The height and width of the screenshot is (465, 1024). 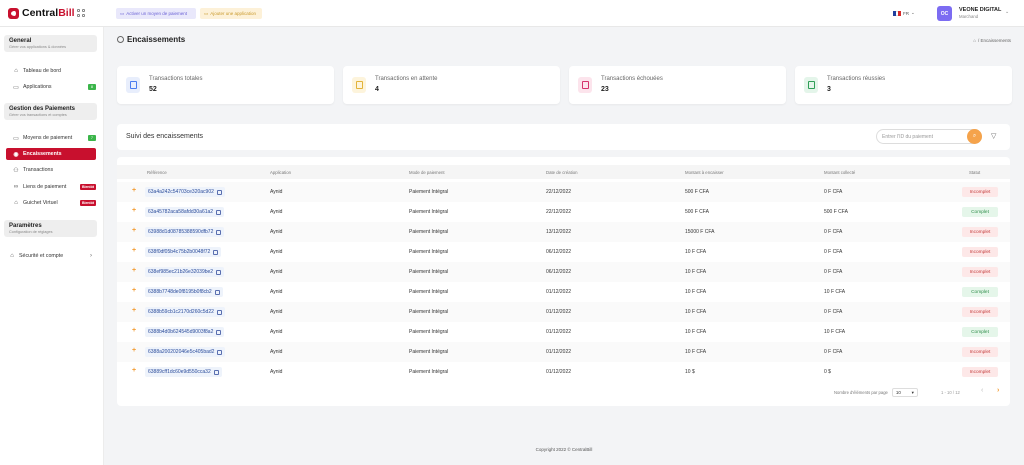 What do you see at coordinates (51, 87) in the screenshot?
I see `sidebar-item-applications: ▭ Applications 8` at bounding box center [51, 87].